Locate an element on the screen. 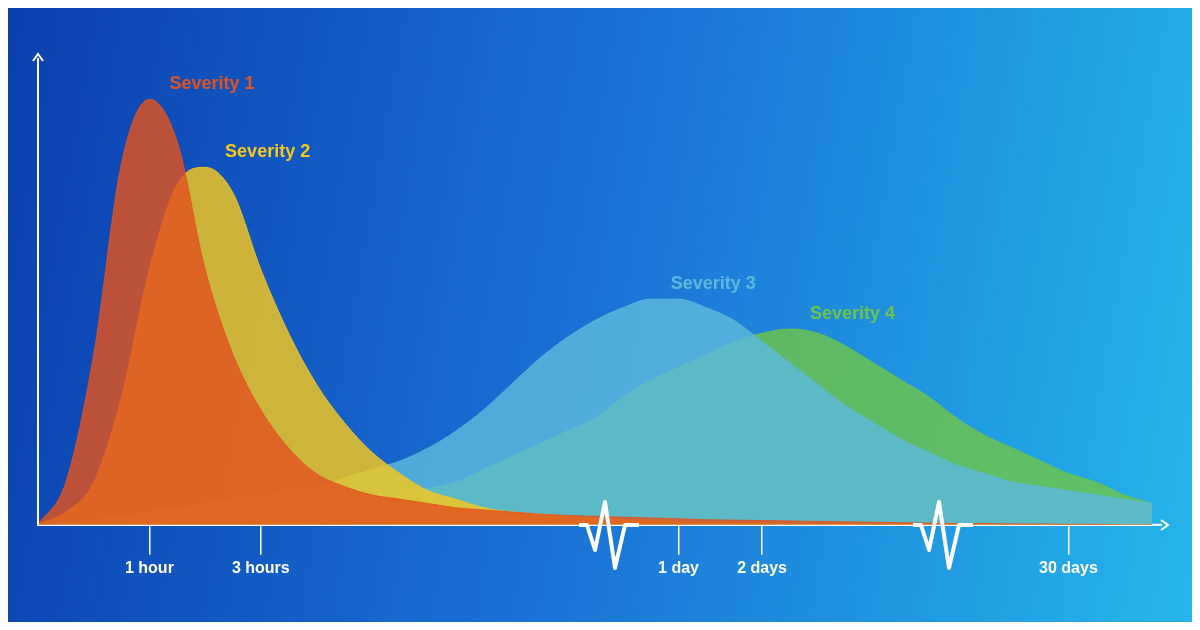 This screenshot has height=630, width=1200. x-tick-label: 3 hours is located at coordinates (260, 567).